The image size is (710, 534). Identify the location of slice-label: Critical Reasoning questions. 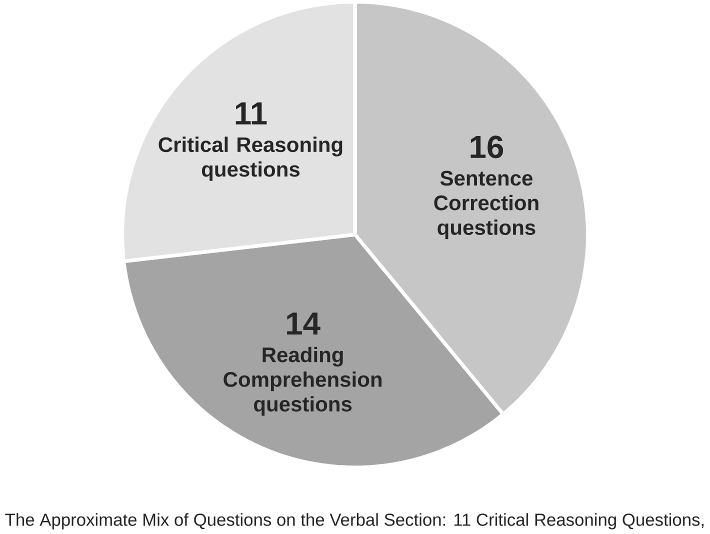
(250, 158).